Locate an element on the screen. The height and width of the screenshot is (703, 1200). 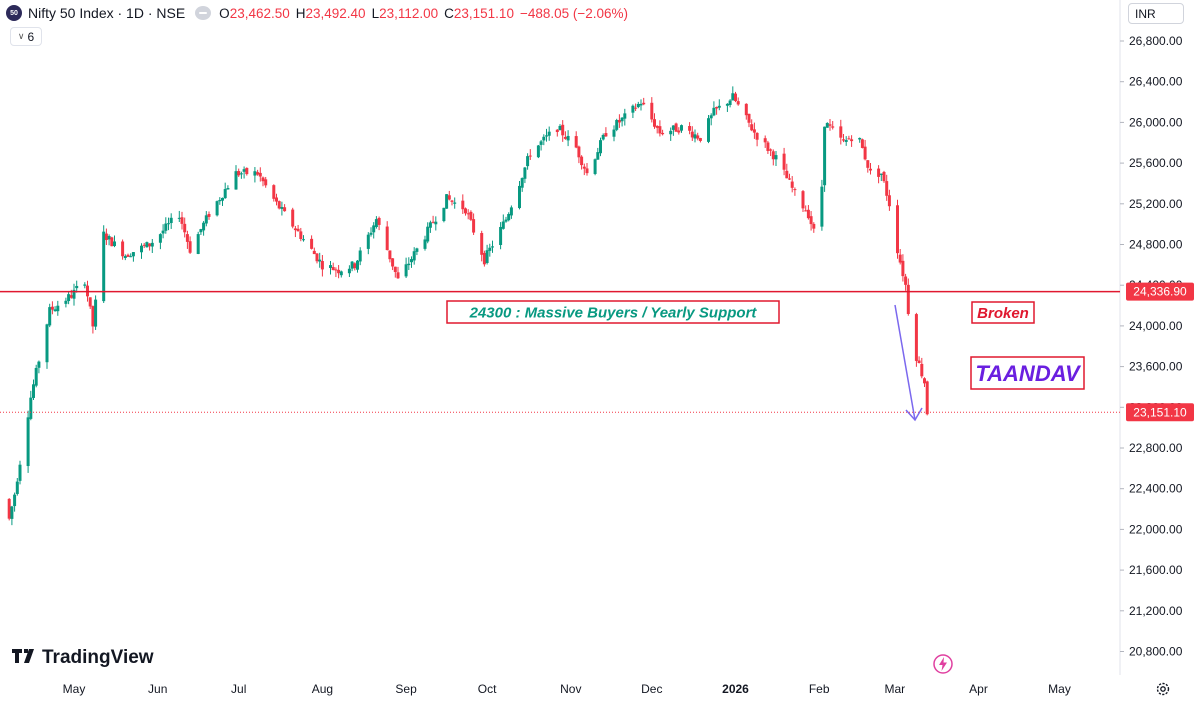
gear-icon is located at coordinates (1163, 689).